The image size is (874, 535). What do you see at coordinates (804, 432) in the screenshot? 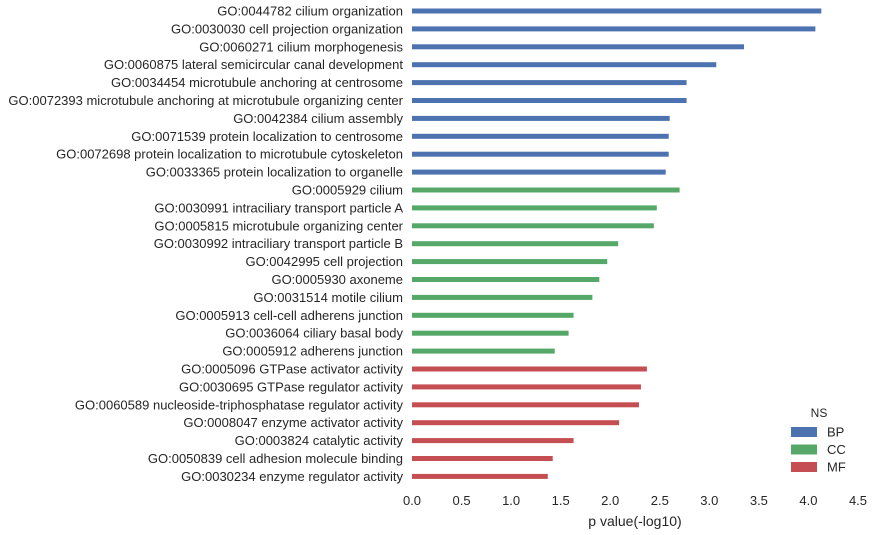
I see `legend-swatch-bp` at bounding box center [804, 432].